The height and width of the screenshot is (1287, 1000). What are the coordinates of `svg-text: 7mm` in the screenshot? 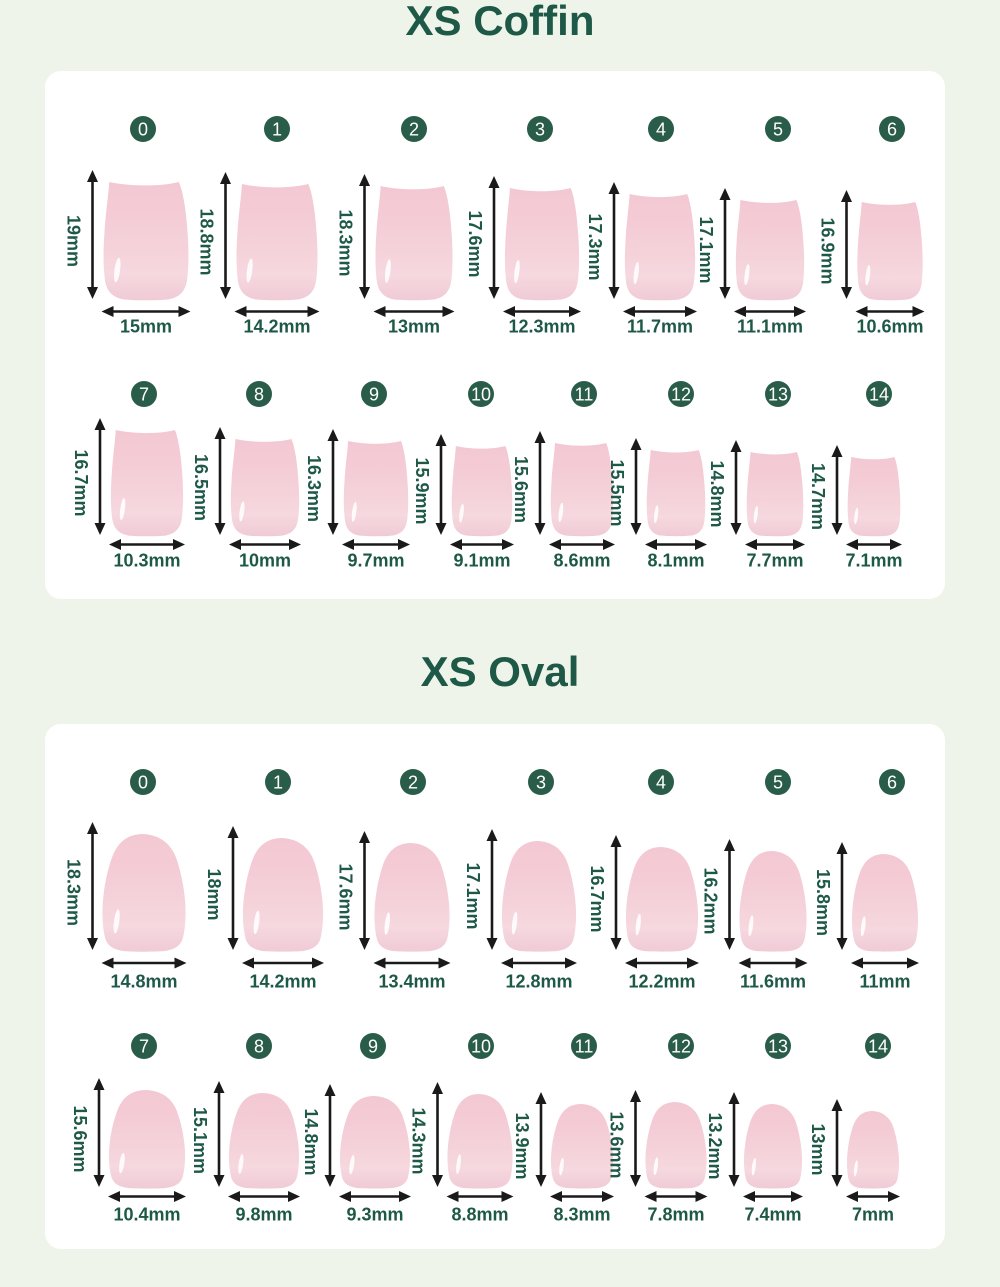 It's located at (873, 1215).